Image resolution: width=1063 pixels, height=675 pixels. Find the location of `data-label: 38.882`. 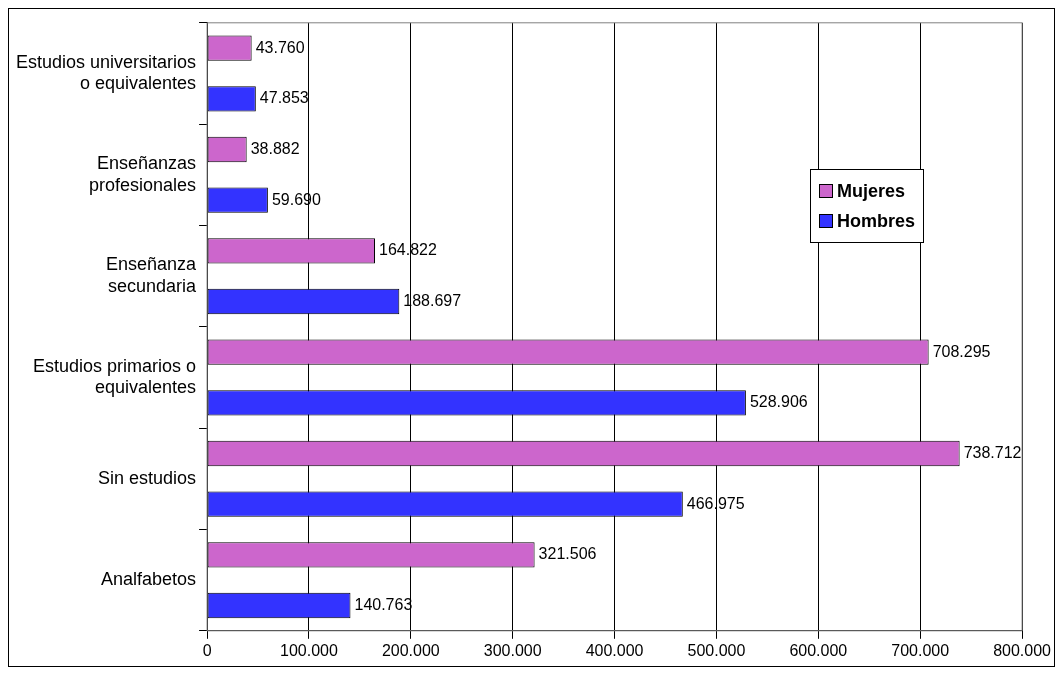

data-label: 38.882 is located at coordinates (275, 148).